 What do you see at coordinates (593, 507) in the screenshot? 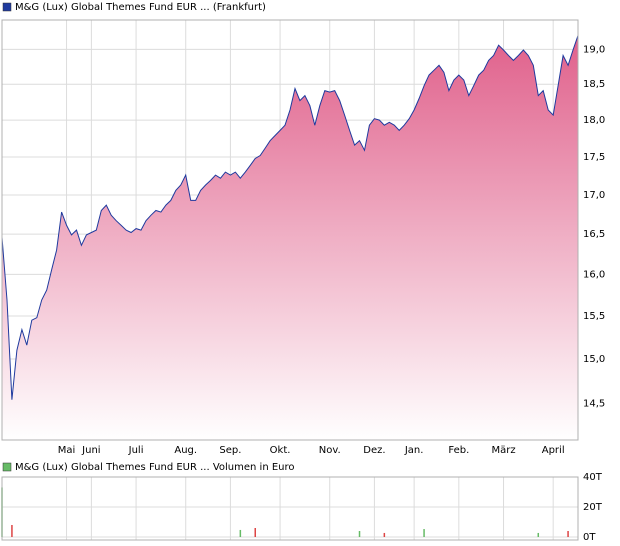
I see `y-tick-label: 20T` at bounding box center [593, 507].